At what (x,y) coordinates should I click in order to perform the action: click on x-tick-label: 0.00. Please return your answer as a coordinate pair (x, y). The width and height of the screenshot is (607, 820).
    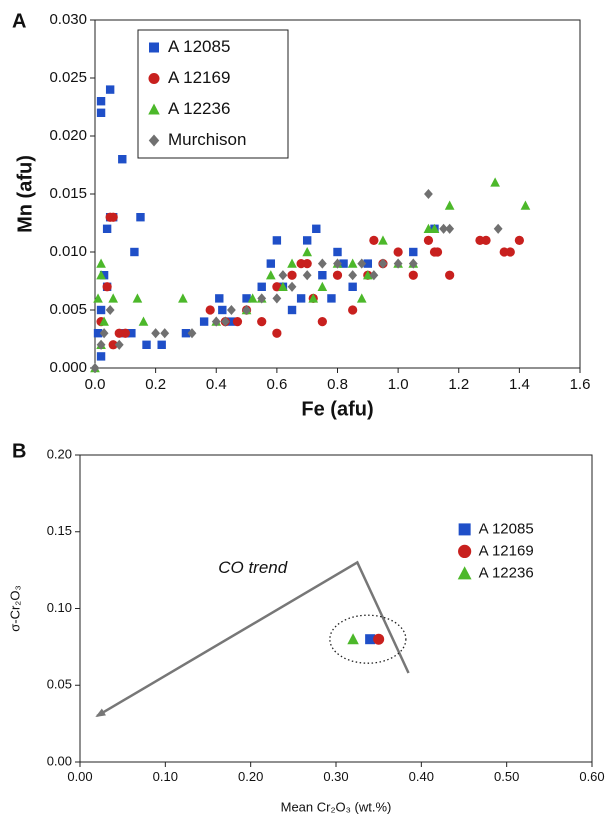
    Looking at the image, I should click on (79, 776).